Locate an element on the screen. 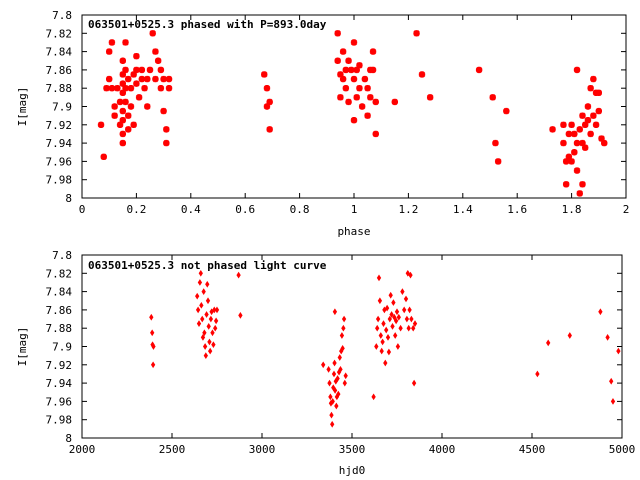 Image resolution: width=640 pixels, height=480 pixels. unphased-x-tick-label: 5000 is located at coordinates (622, 449).